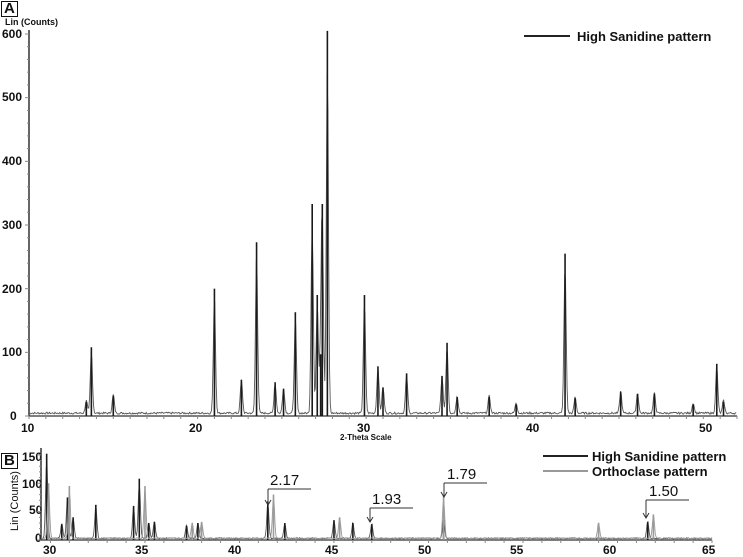  I want to click on panel-b-xtick: 65, so click(709, 550).